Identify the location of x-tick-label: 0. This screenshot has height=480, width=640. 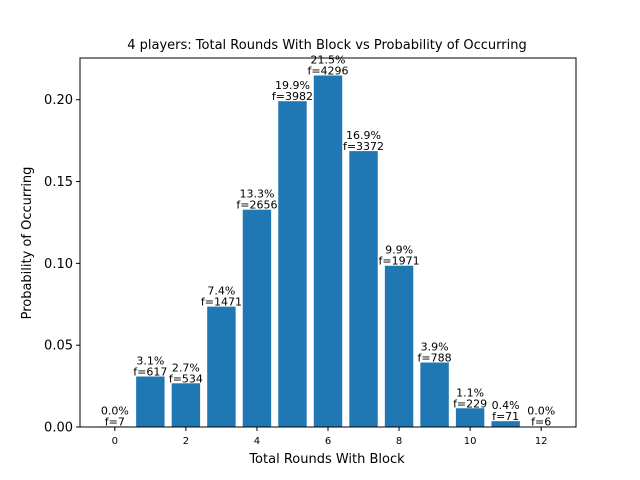
(115, 441).